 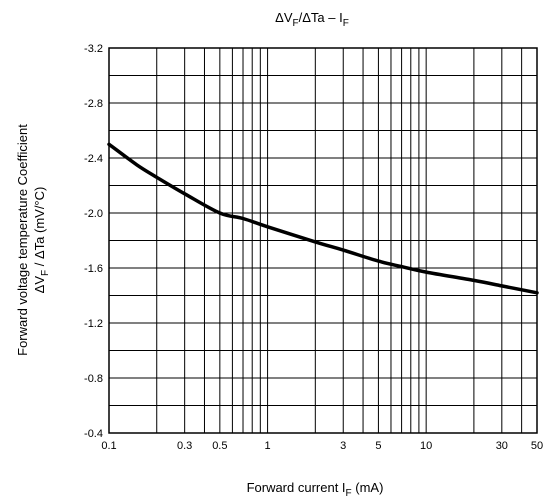 I want to click on y-tick-label: -2.8, so click(x=93, y=104).